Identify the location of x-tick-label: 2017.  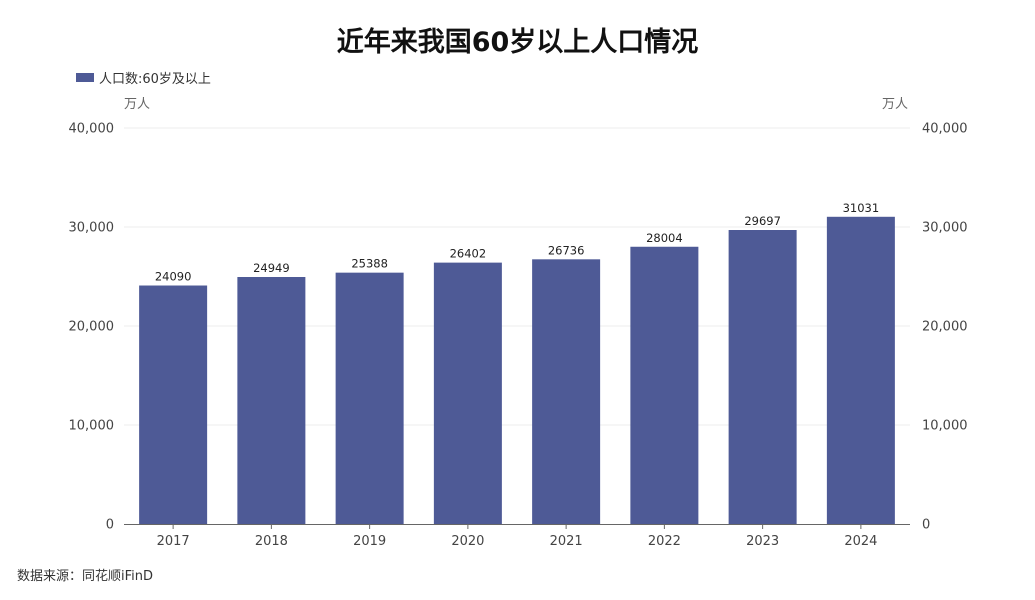
(173, 541).